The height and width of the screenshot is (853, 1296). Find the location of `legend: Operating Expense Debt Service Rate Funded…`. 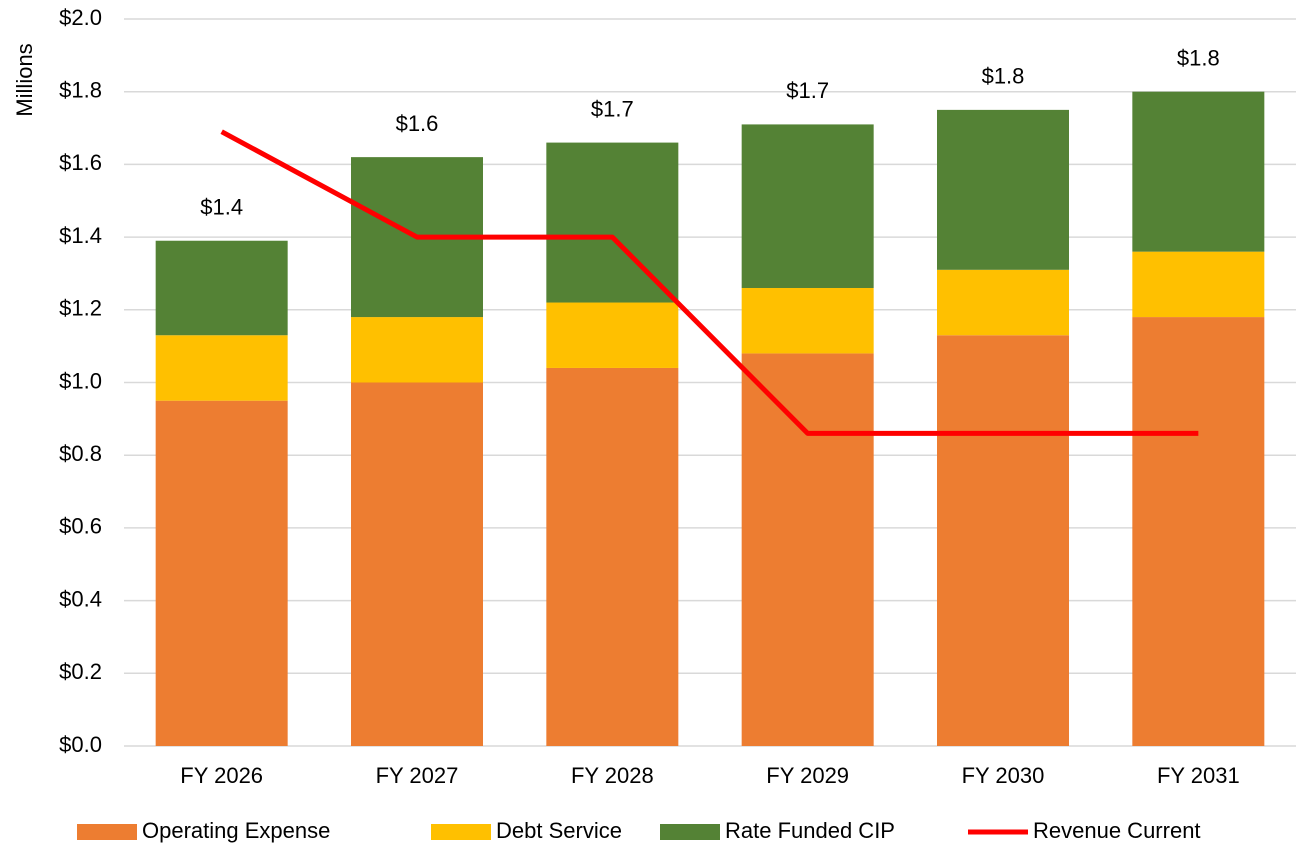

legend: Operating Expense Debt Service Rate Funded… is located at coordinates (639, 830).